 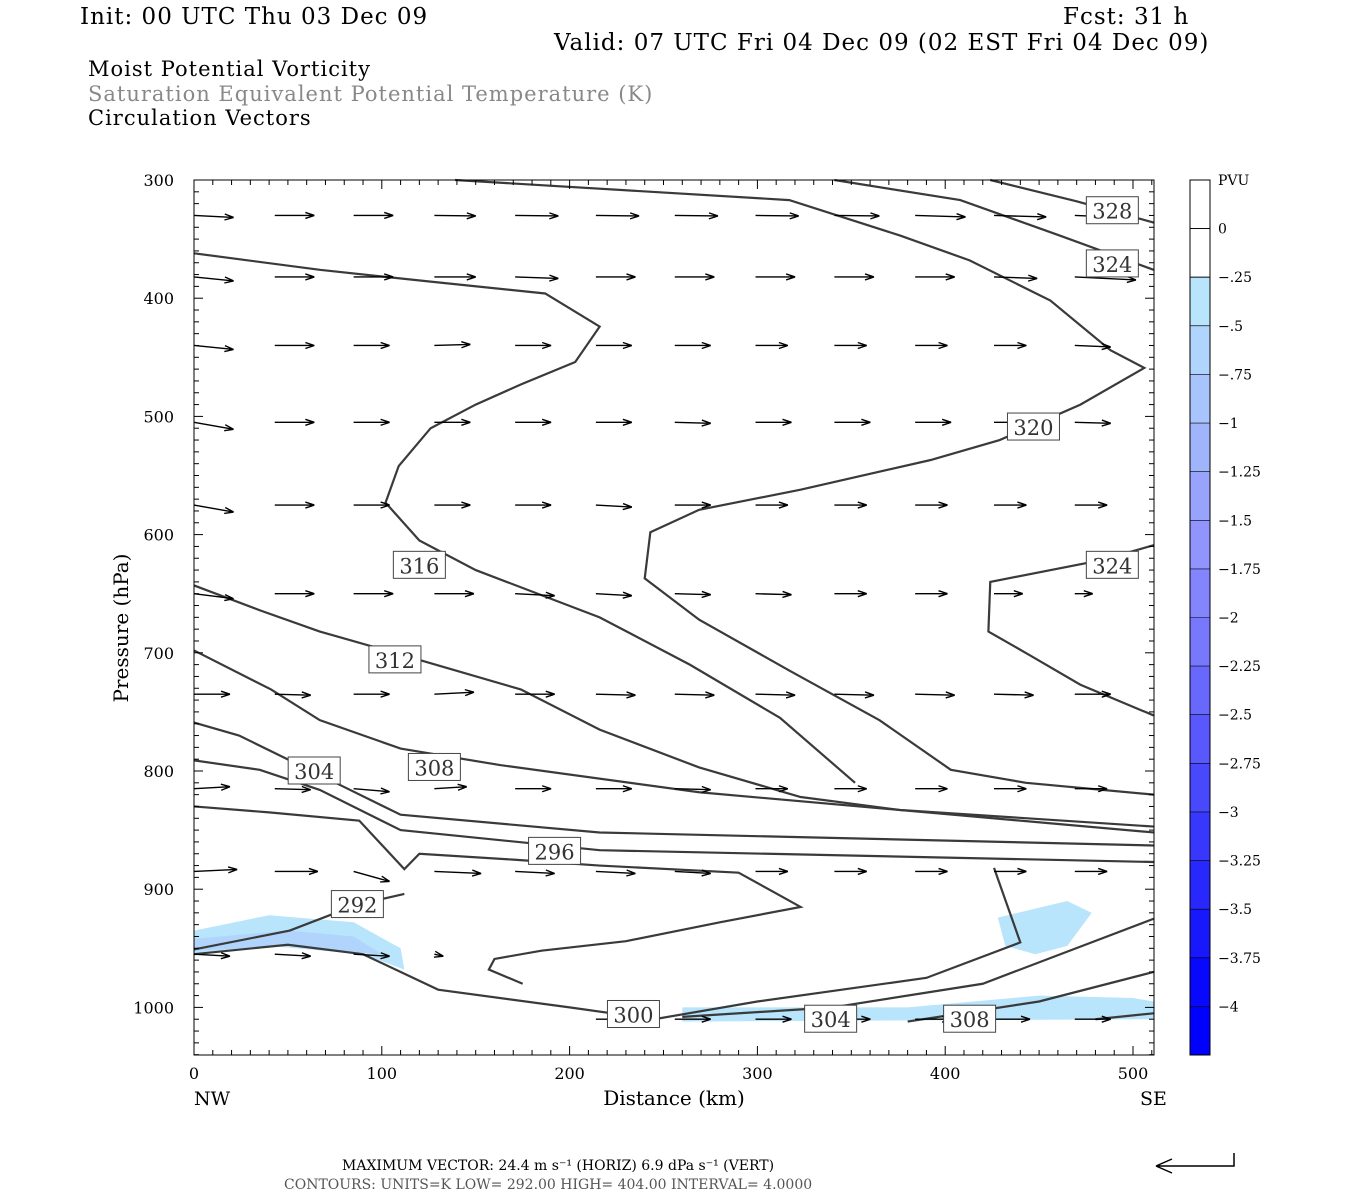 I want to click on contour-label: 300, so click(x=633, y=1015).